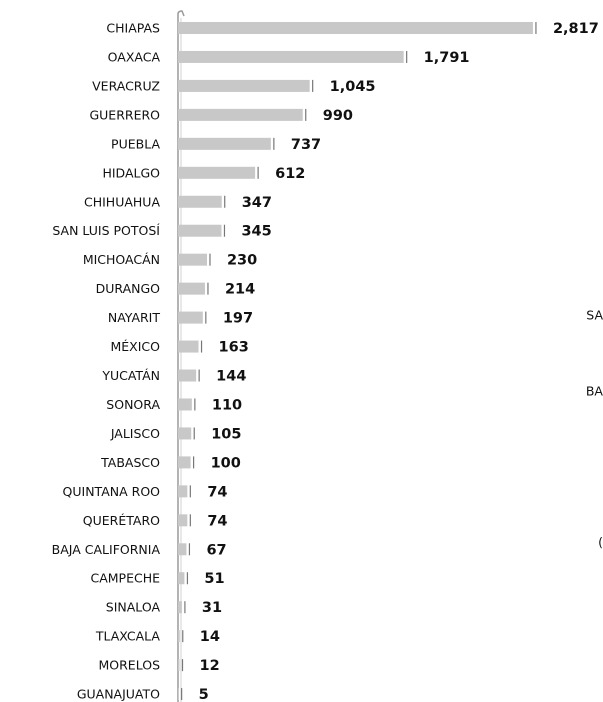  Describe the element at coordinates (126, 85) in the screenshot. I see `category-label: VERACRUZ` at that location.